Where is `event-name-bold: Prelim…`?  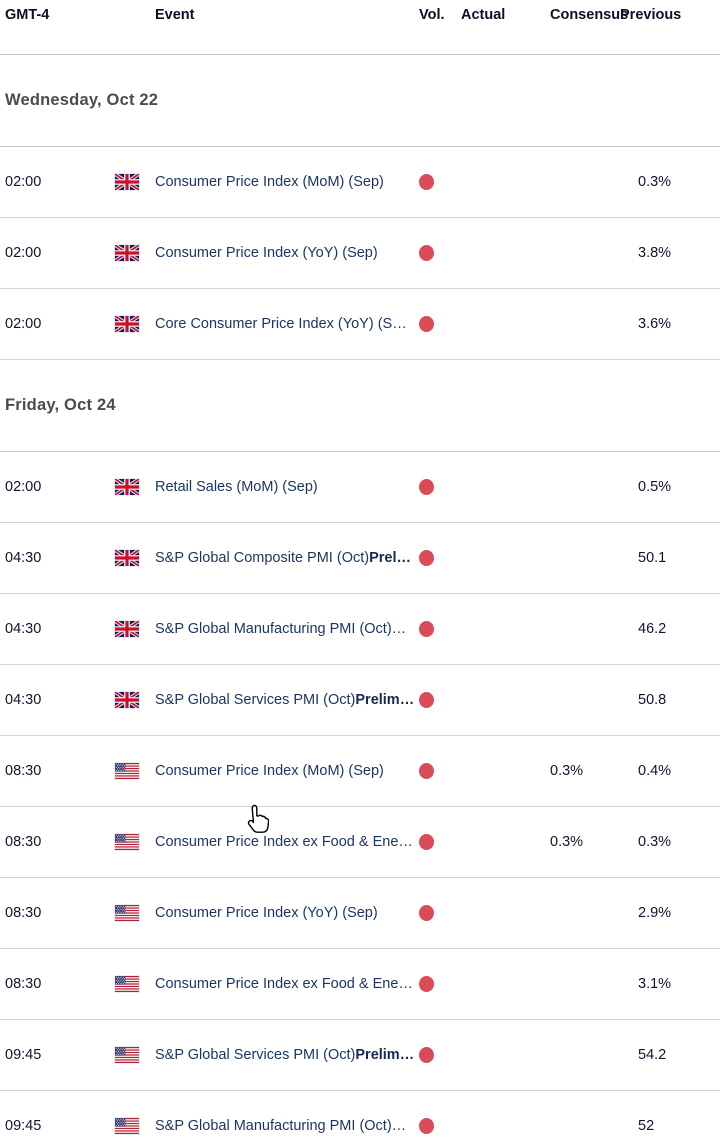
event-name-bold: Prelim… is located at coordinates (385, 700).